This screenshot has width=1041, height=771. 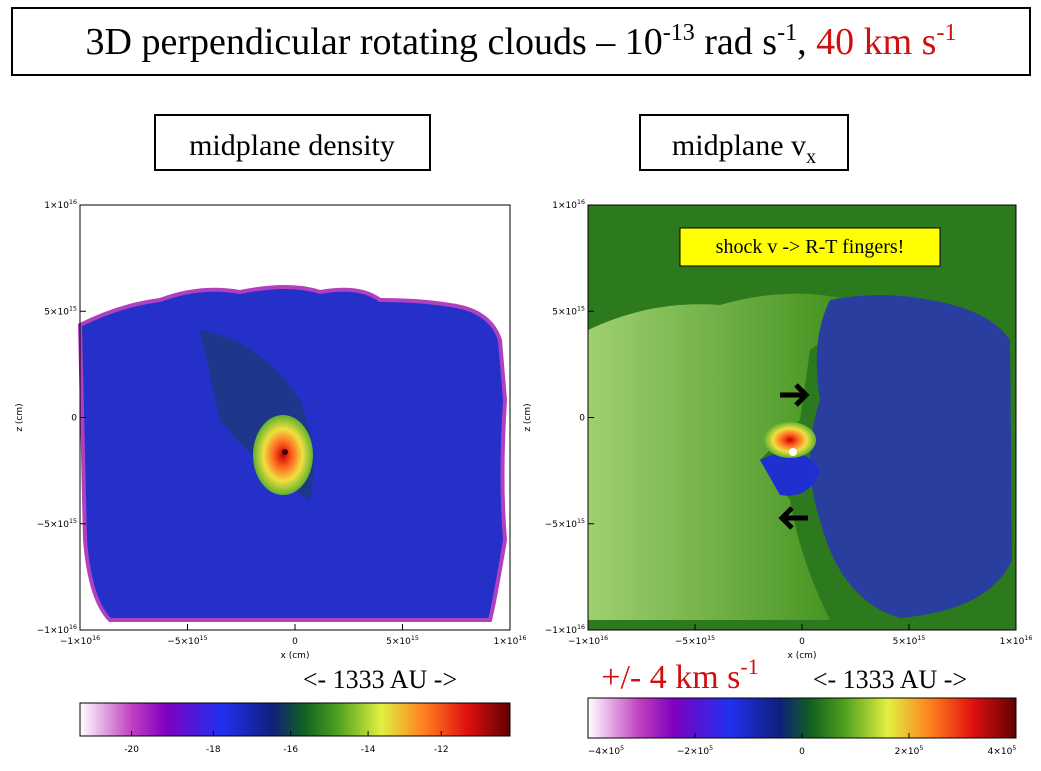 I want to click on text-part: −2×10, so click(x=693, y=752).